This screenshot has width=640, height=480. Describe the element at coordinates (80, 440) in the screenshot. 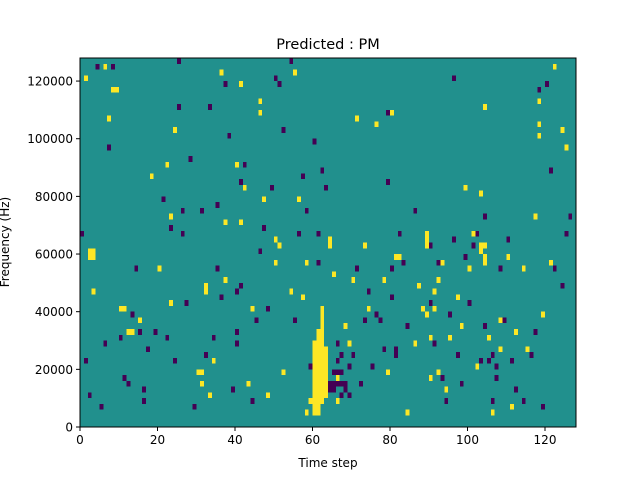

I see `x-tick-label: 0` at that location.